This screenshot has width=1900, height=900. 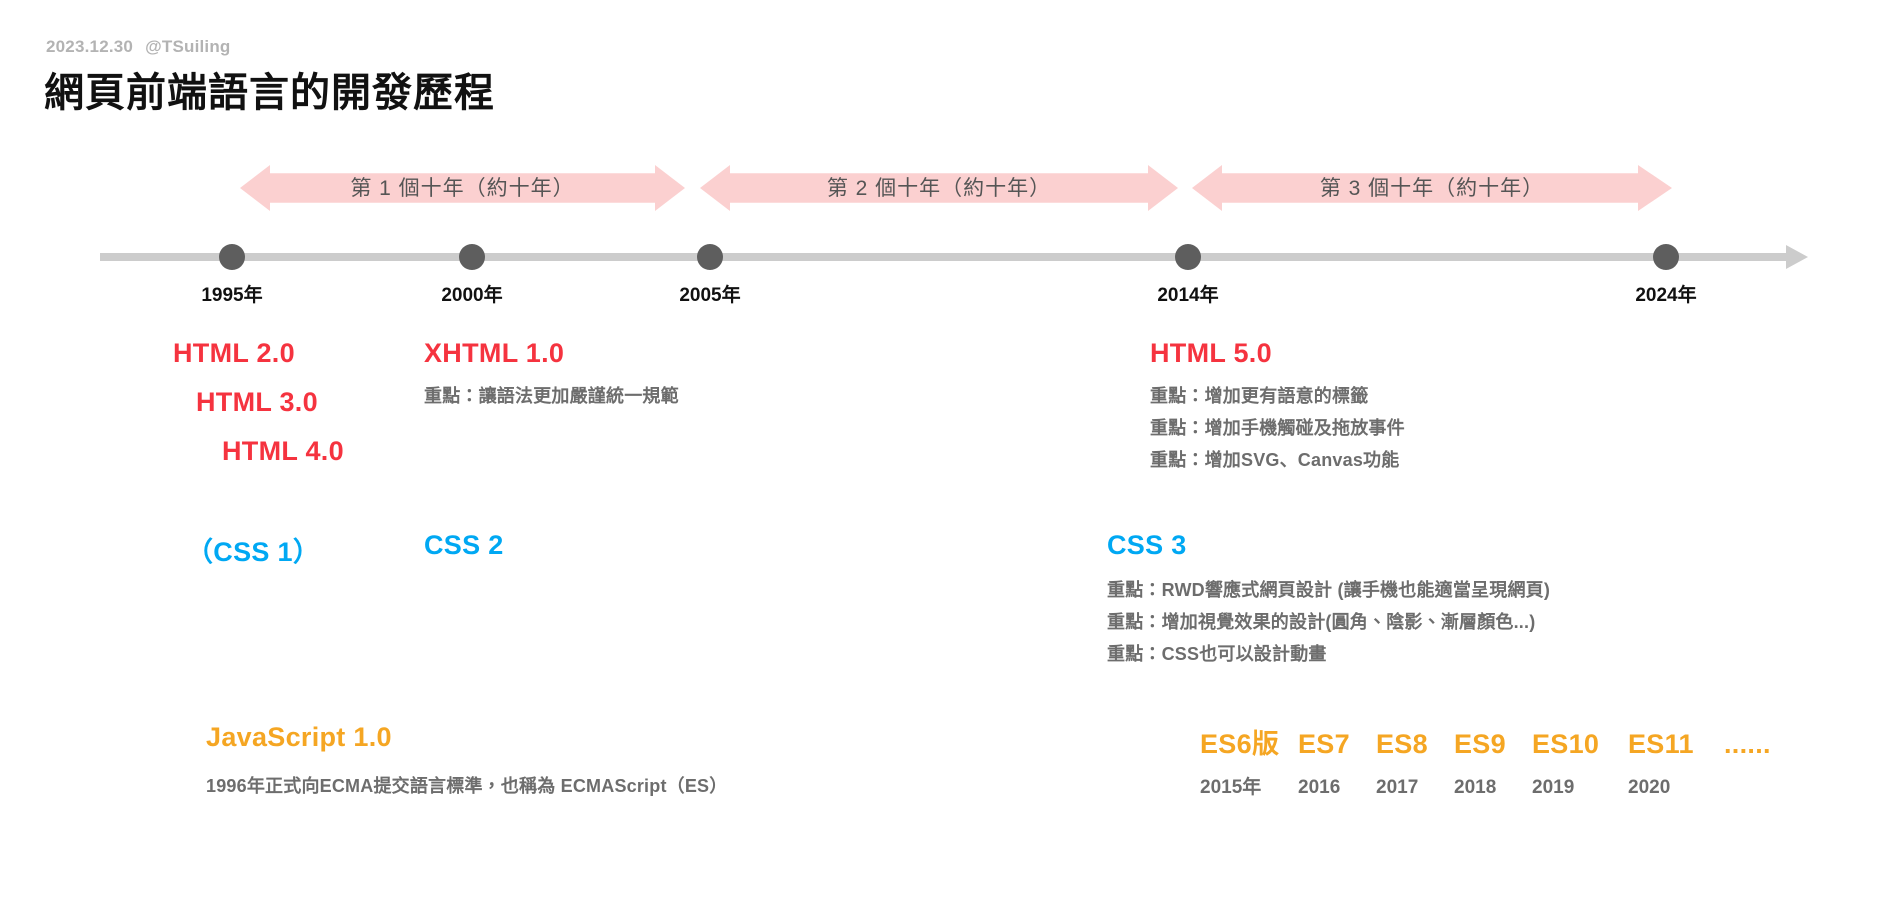 What do you see at coordinates (299, 737) in the screenshot?
I see `javascript-title: JavaScript 1.0` at bounding box center [299, 737].